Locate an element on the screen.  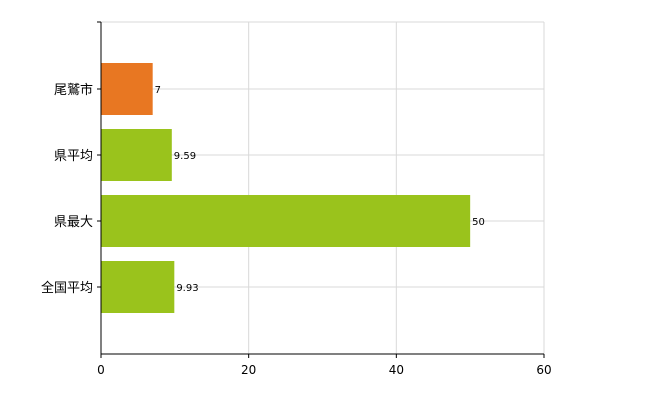
category-label-0: 尾鷲市 is located at coordinates (73, 90).